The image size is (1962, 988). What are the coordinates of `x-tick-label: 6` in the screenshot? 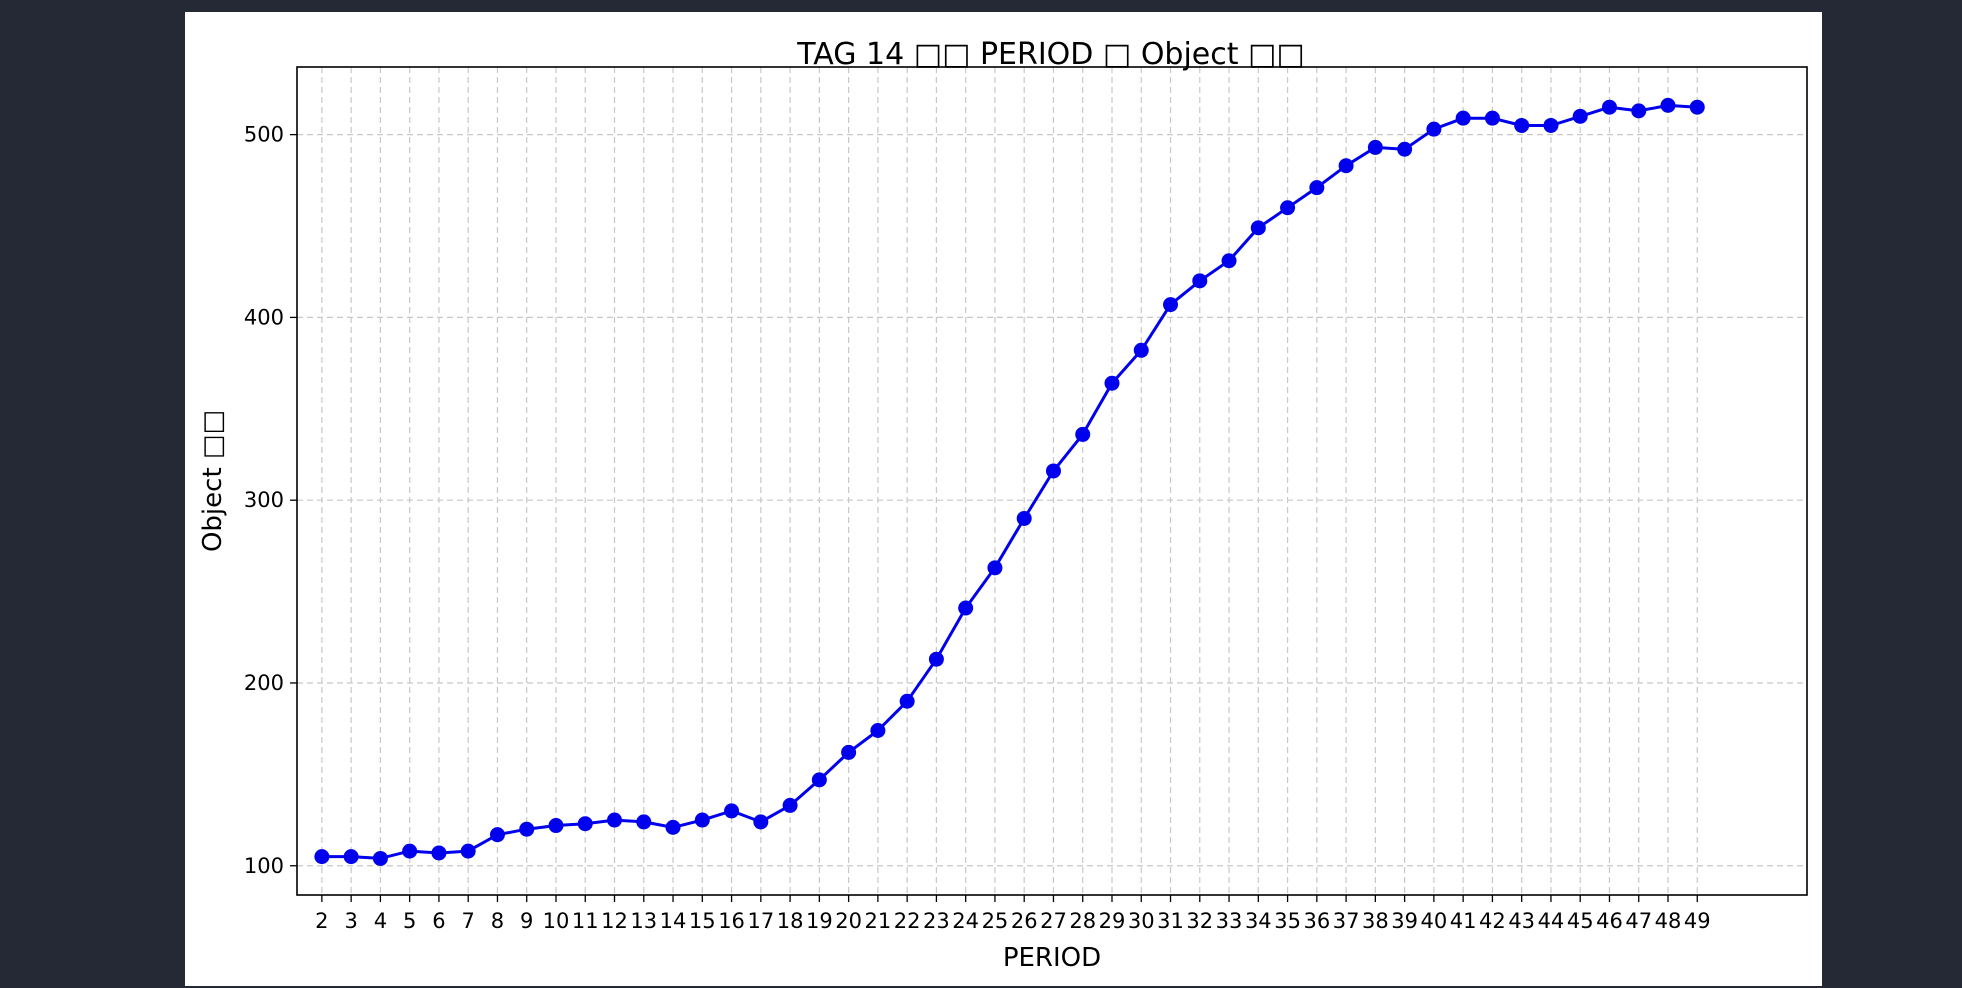 It's located at (438, 921).